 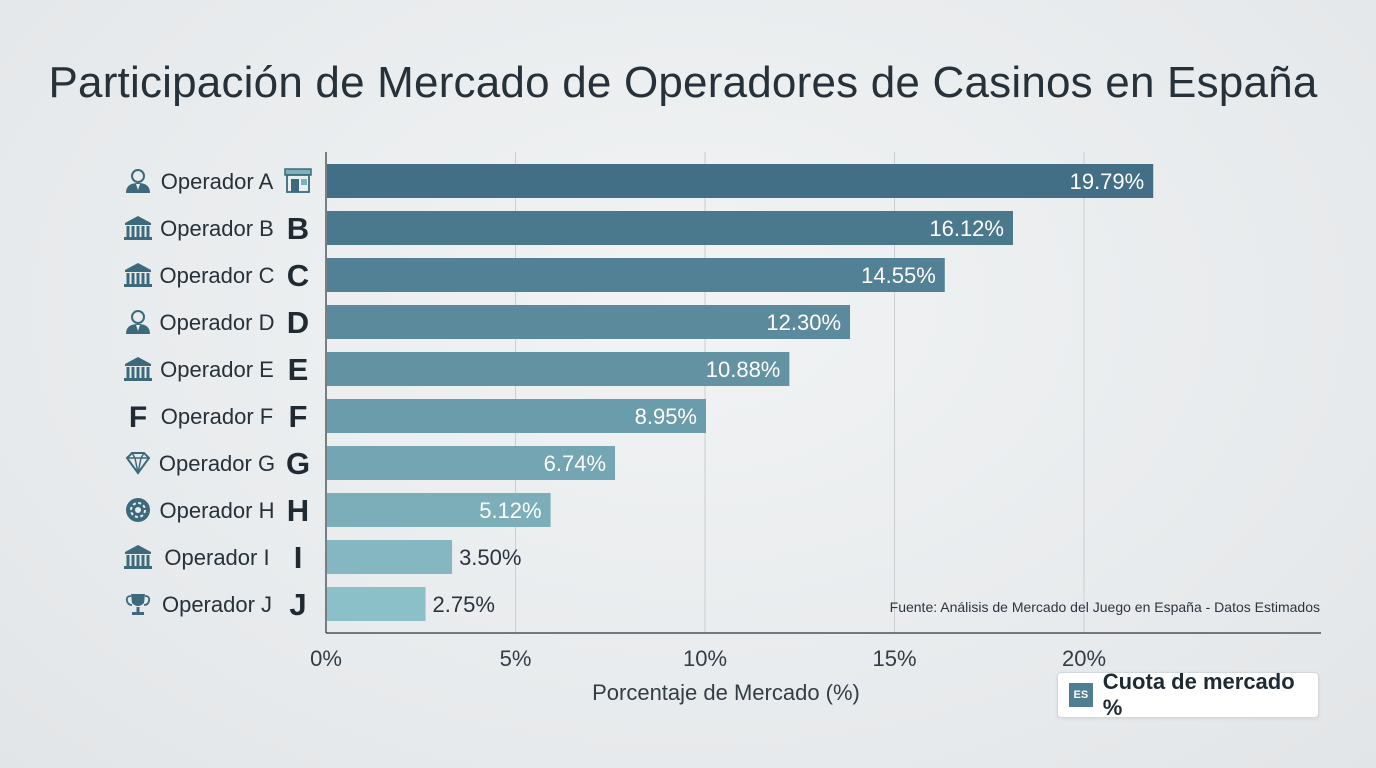 I want to click on letter-marker: D, so click(x=298, y=322).